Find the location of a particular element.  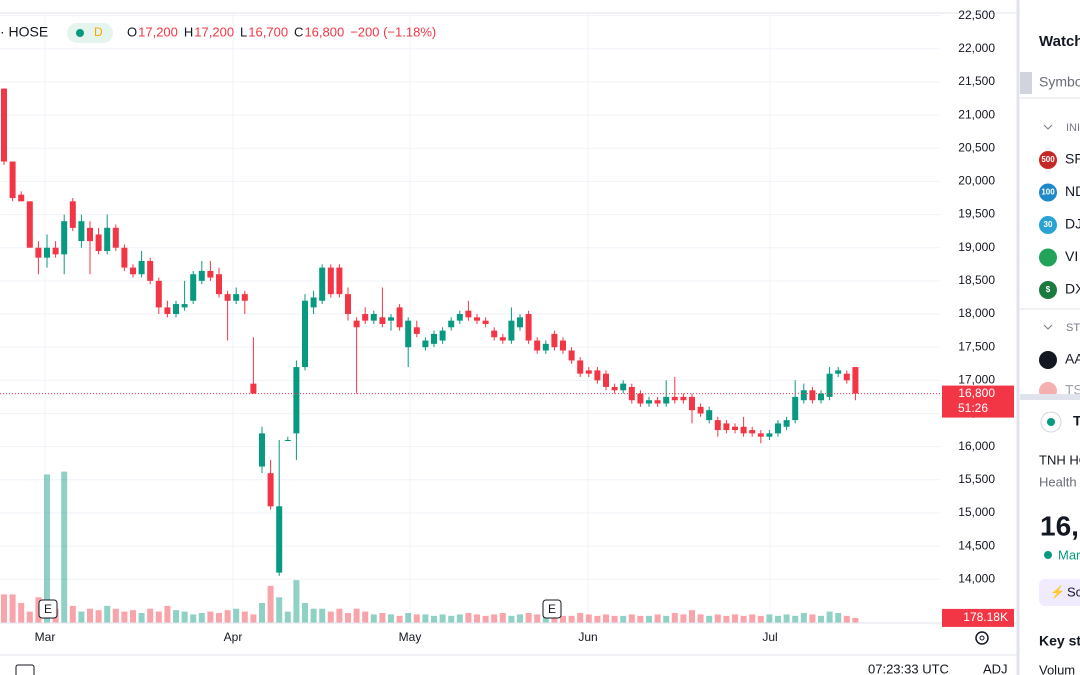

watch-symbol: AA is located at coordinates (1072, 359).